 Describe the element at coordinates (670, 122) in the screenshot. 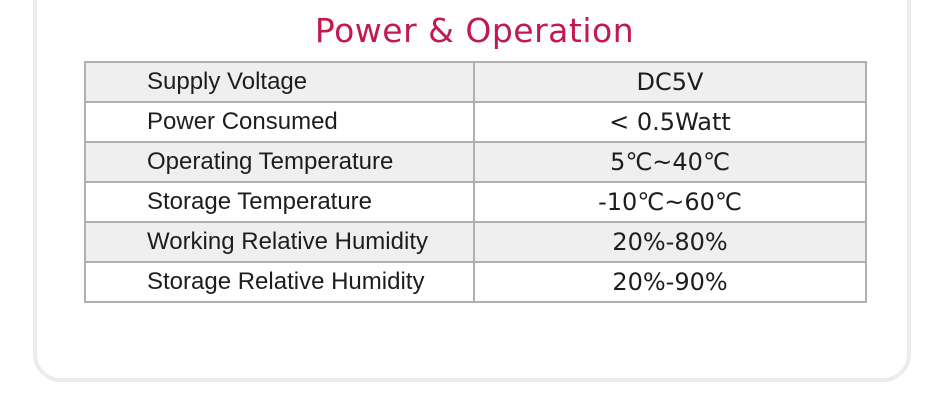

I see `spec-value: < 0.5Watt` at that location.